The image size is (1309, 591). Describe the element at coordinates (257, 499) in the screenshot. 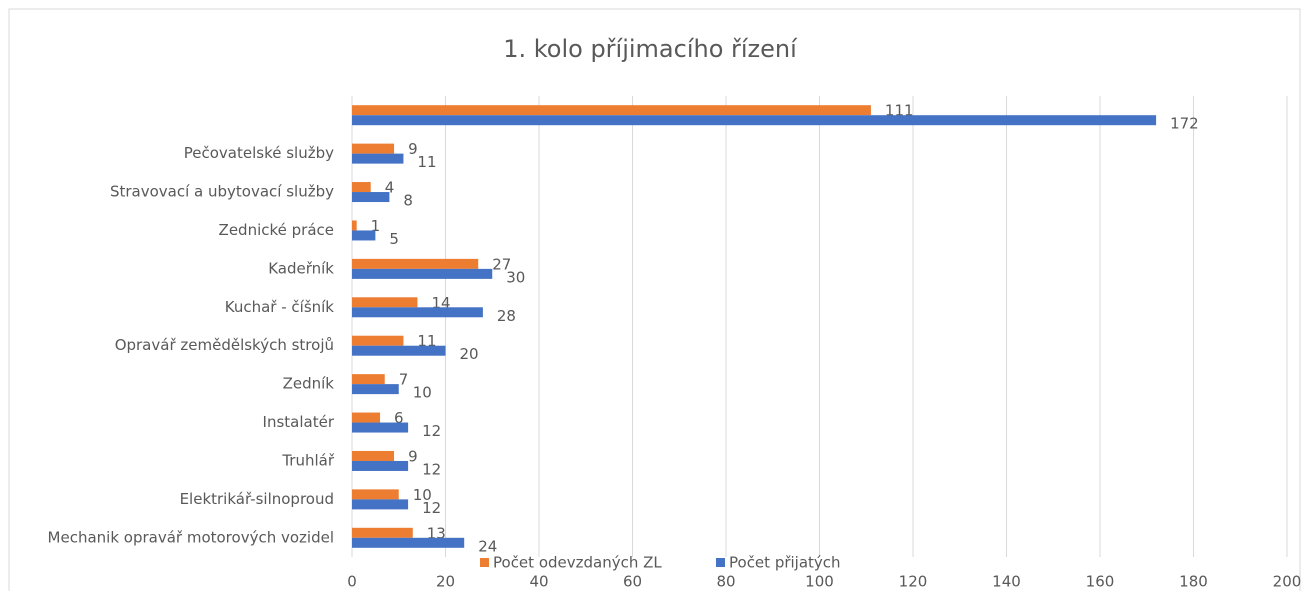

I see `y-tick-label: Elektrikář-silnoproud` at that location.